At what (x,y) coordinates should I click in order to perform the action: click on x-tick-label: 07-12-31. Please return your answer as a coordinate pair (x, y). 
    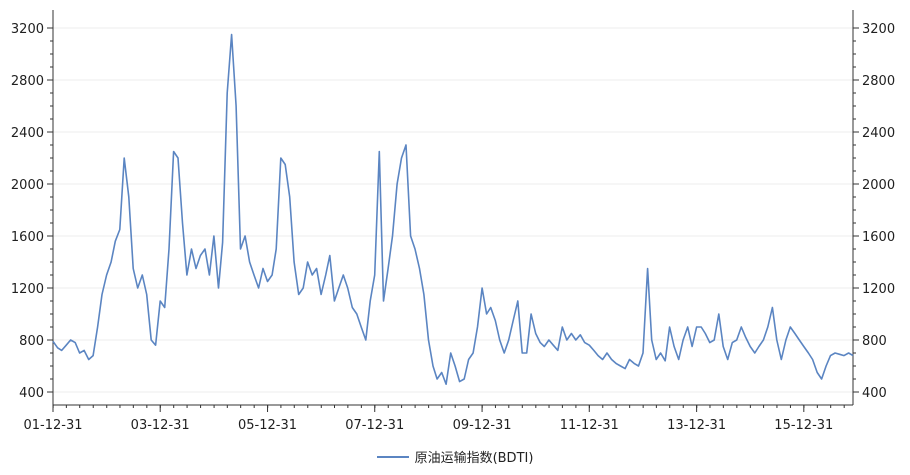
    Looking at the image, I should click on (374, 425).